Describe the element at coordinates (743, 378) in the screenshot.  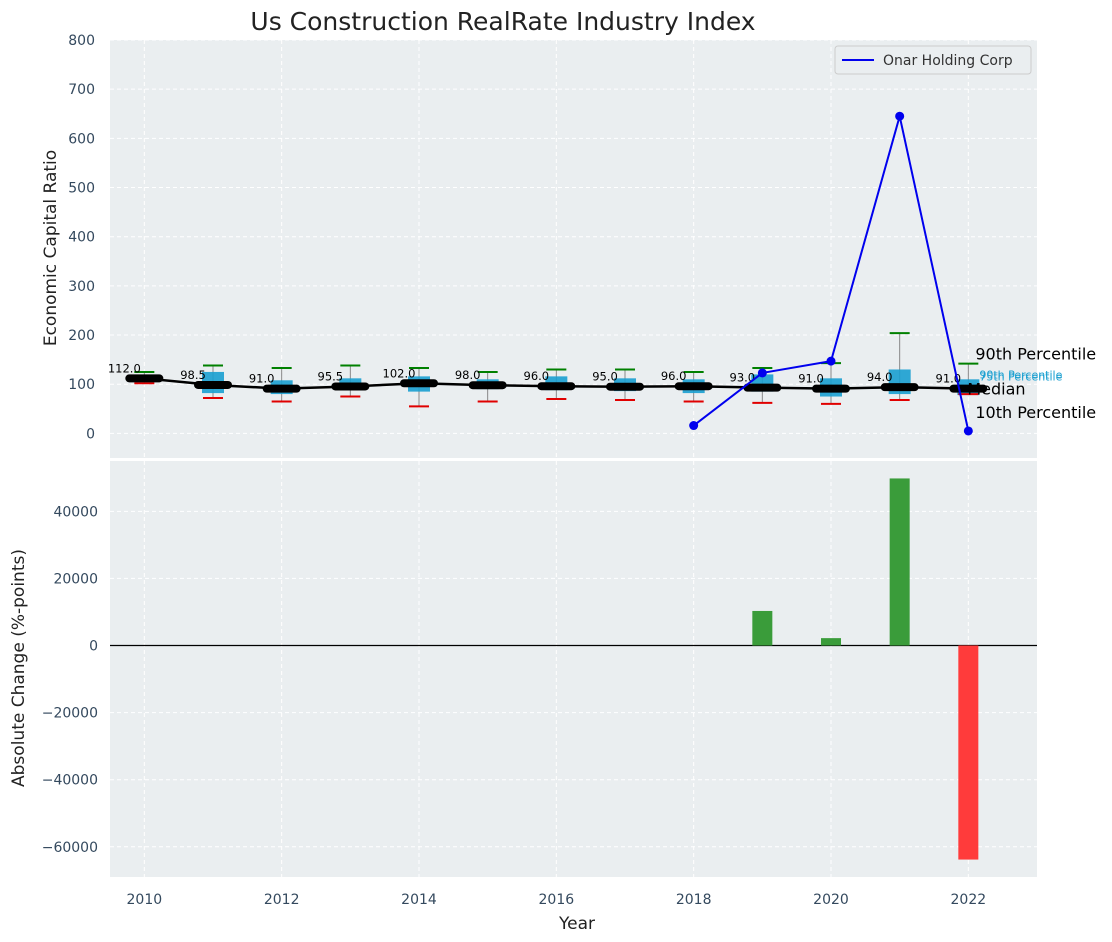
I see `median-value-label: 93.0` at that location.